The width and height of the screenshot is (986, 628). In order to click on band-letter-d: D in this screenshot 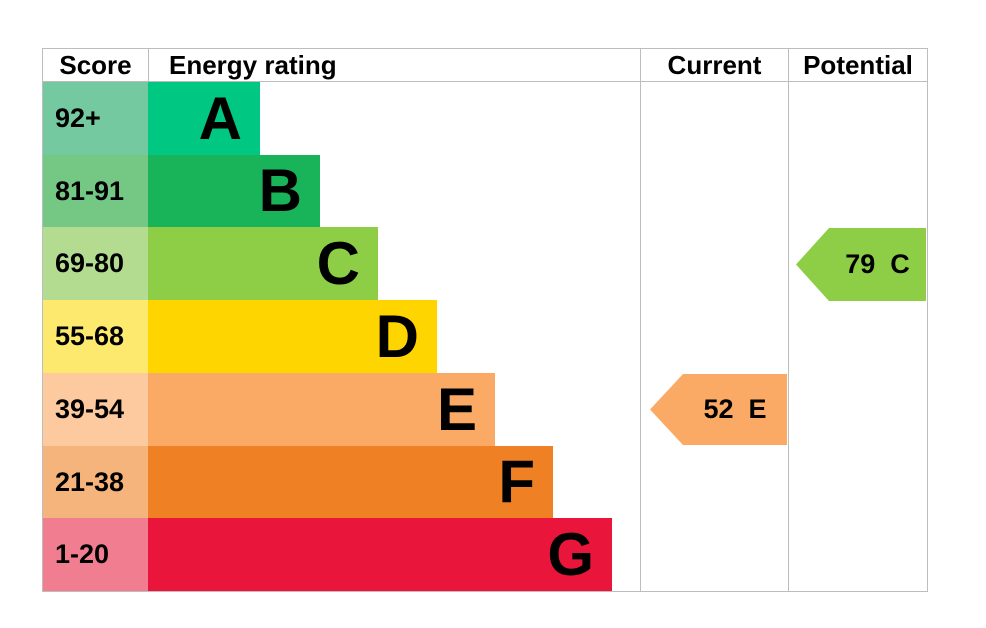, I will do `click(397, 336)`.